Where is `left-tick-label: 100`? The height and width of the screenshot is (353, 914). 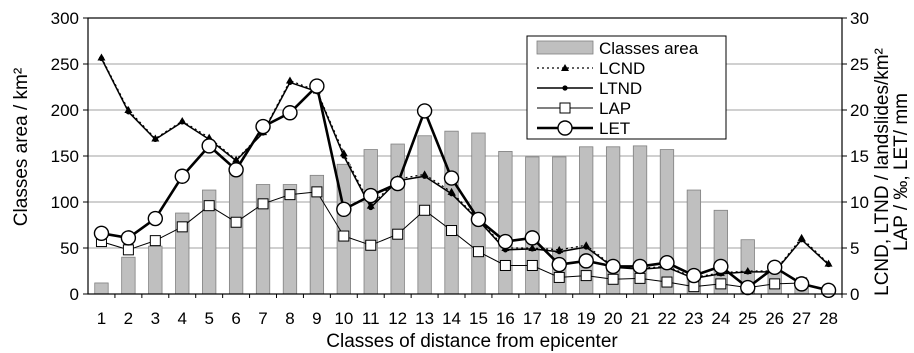
left-tick-label: 100 is located at coordinates (65, 202).